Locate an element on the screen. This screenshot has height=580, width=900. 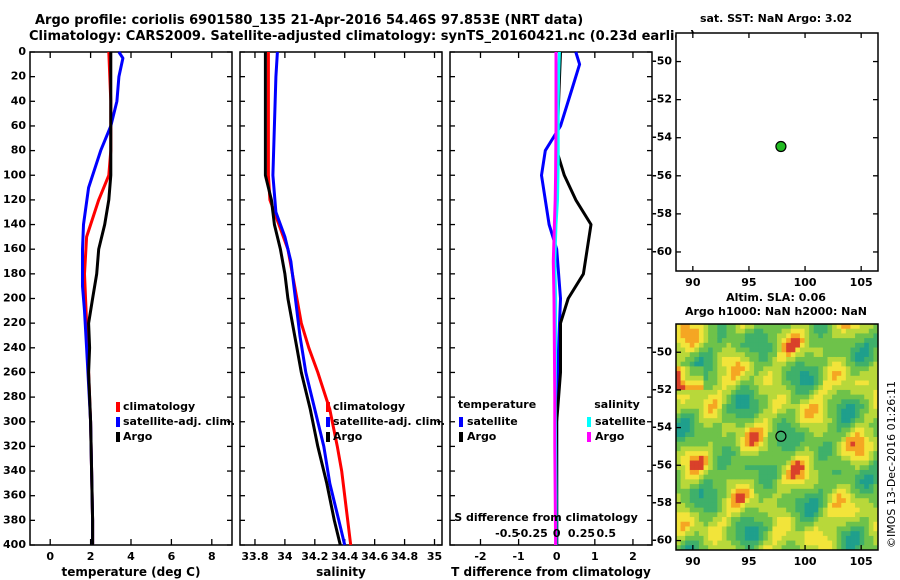
temperature-panel-ytick-label: 240 is located at coordinates (14, 347).